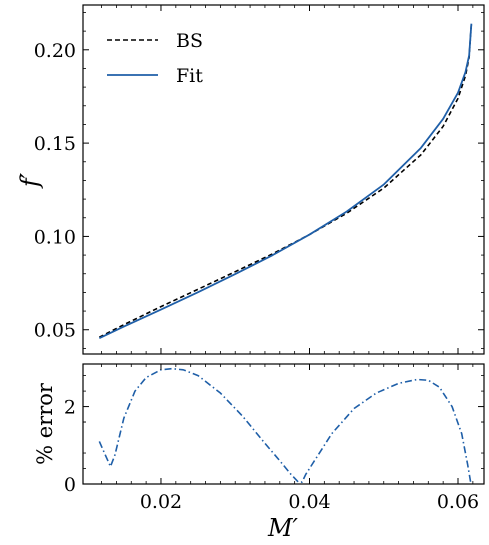  What do you see at coordinates (189, 76) in the screenshot?
I see `legend-label-fit: Fit` at bounding box center [189, 76].